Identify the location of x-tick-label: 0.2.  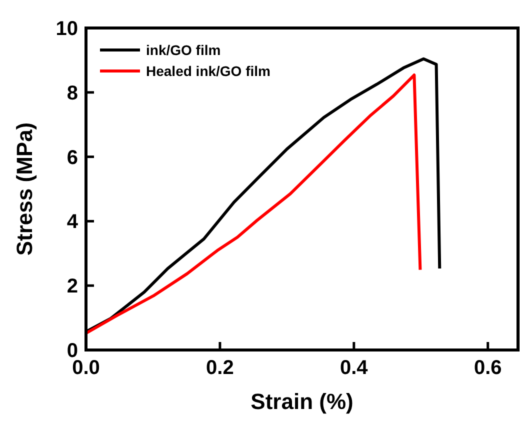
(220, 368).